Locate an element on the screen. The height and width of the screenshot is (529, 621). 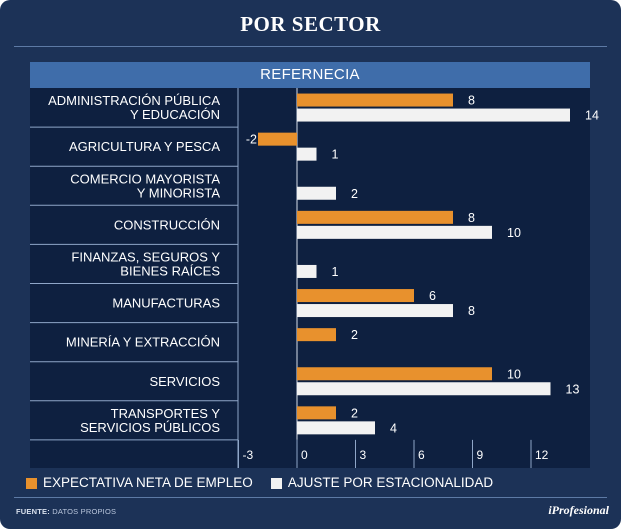
tick-label: 9 is located at coordinates (480, 455).